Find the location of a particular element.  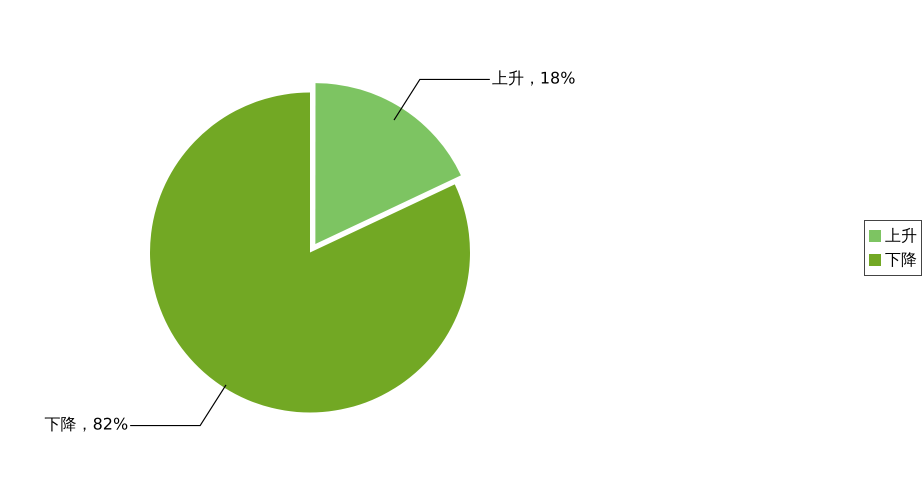

legend-label: 下降 is located at coordinates (901, 260).